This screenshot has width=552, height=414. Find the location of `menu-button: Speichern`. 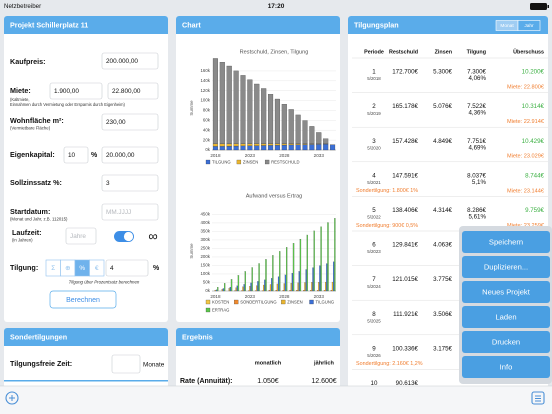

menu-button: Speichern is located at coordinates (506, 242).